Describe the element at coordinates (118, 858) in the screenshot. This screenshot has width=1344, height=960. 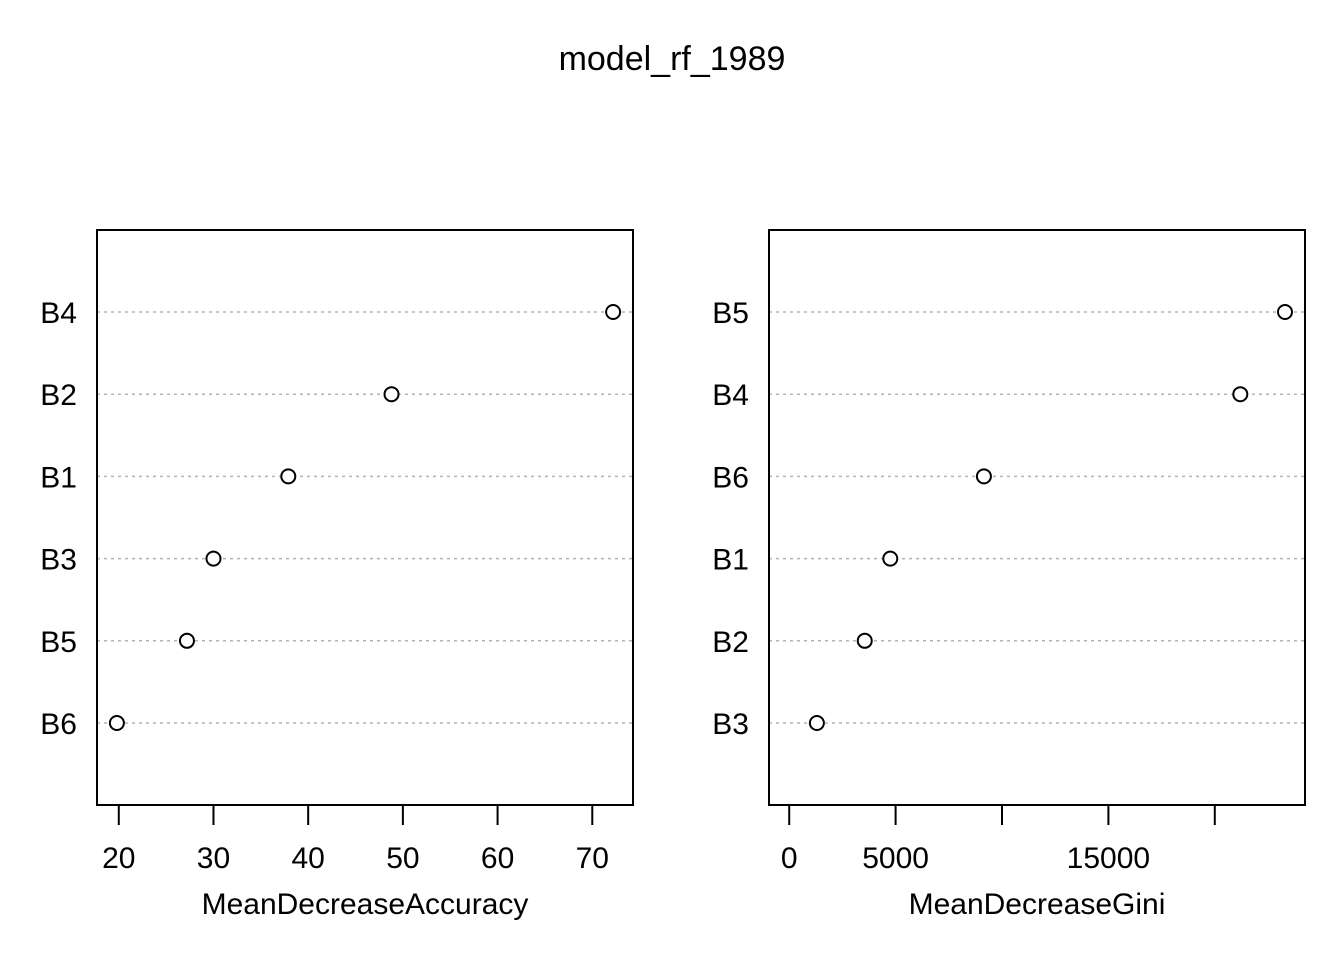
I see `x-tick-label: 20` at that location.